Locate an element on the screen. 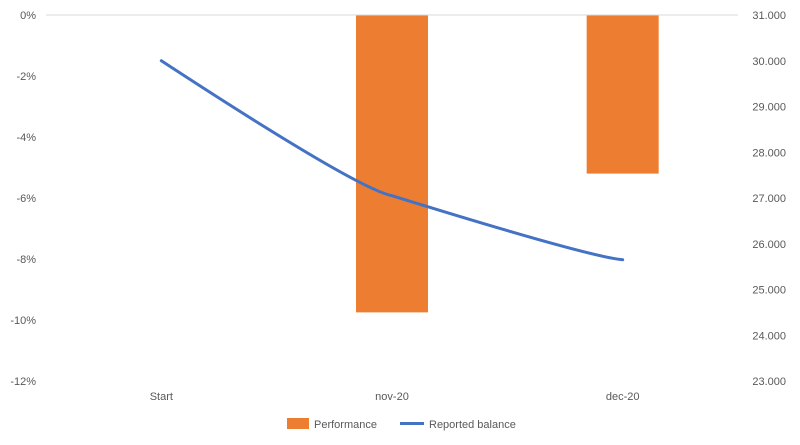 The image size is (800, 445). left-tick-label: -2% is located at coordinates (26, 77).